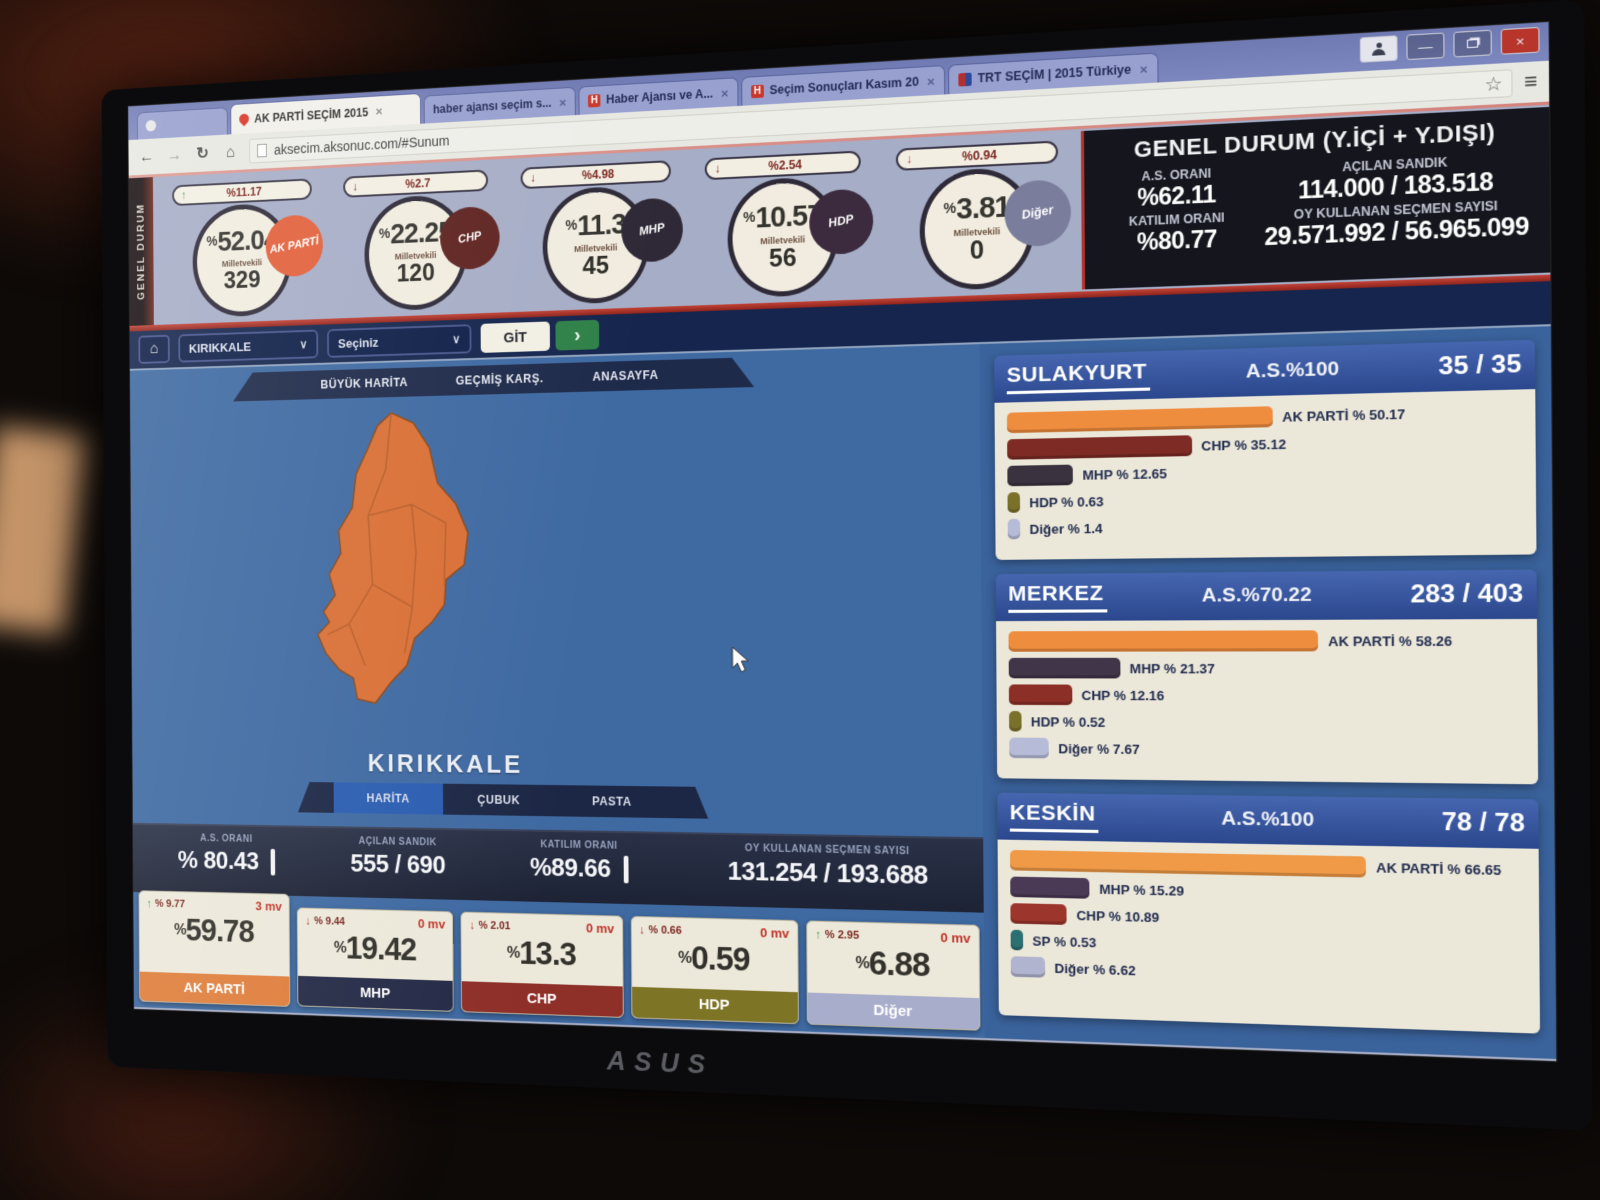 Image resolution: width=1600 pixels, height=1200 pixels. I want to click on restore-button, so click(1472, 43).